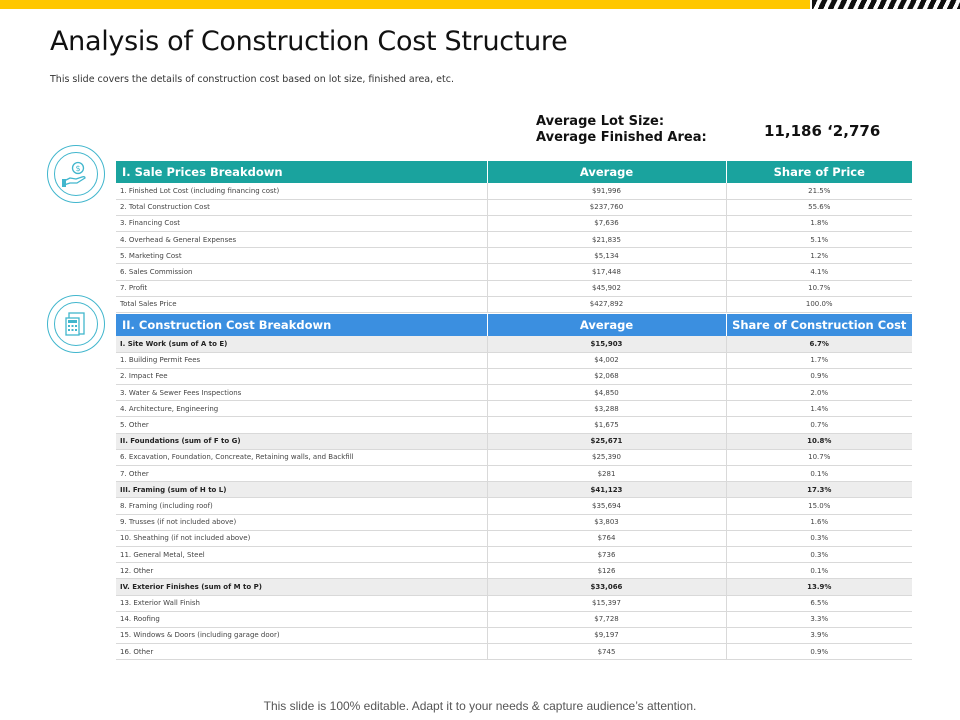 The image size is (960, 720). Describe the element at coordinates (301, 538) in the screenshot. I see `row-label: 10. Sheathing (if not included above)` at that location.